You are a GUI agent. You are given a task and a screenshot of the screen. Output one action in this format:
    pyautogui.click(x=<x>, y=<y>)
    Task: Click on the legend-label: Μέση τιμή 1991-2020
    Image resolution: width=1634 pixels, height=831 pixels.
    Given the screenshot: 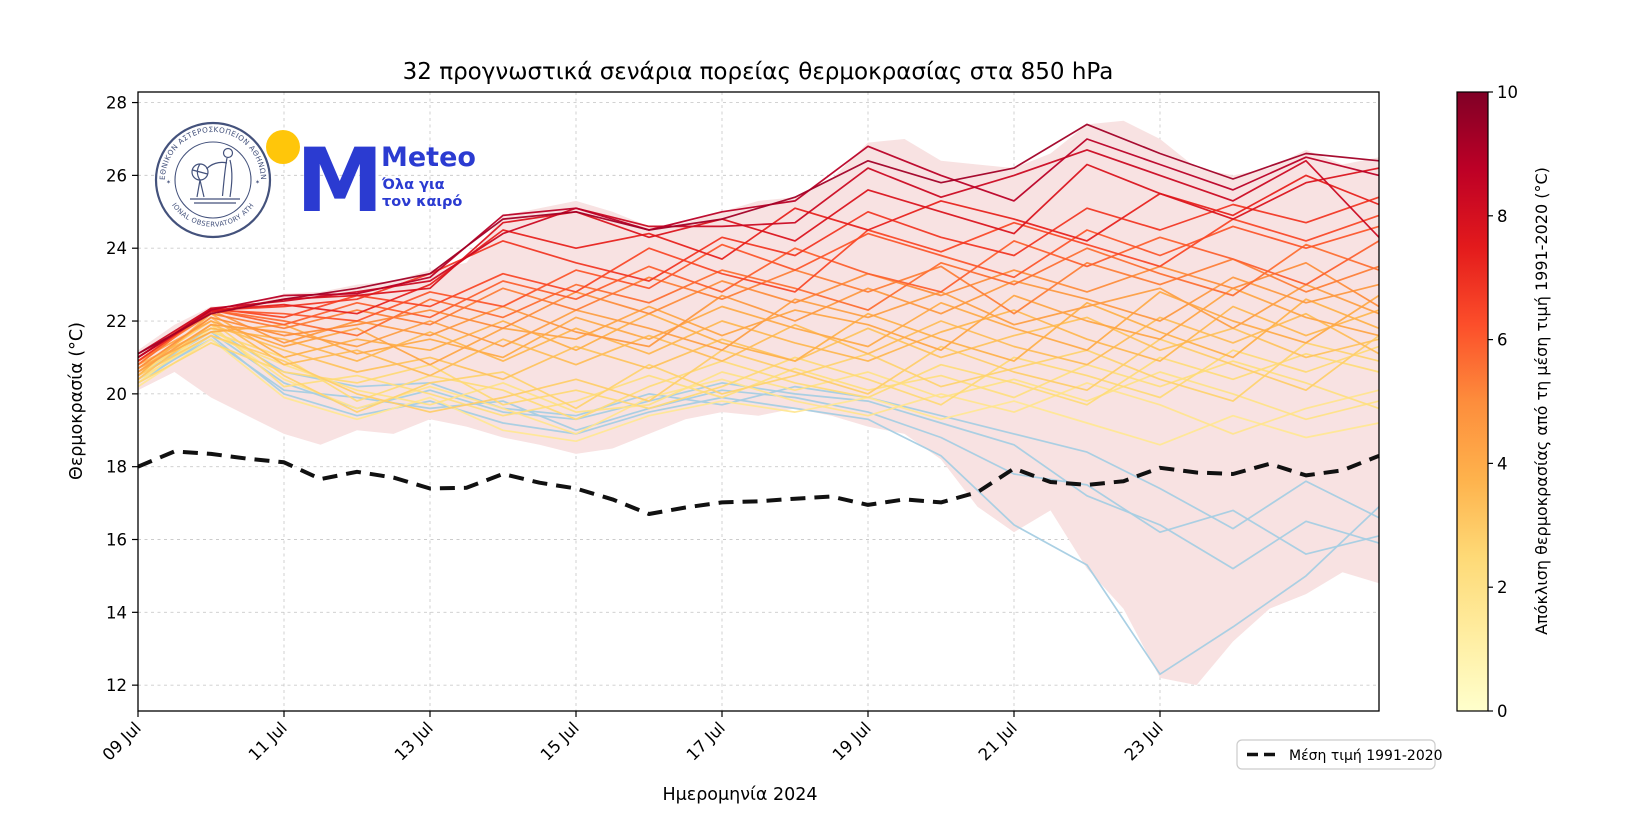 What is the action you would take?
    pyautogui.click(x=1366, y=756)
    